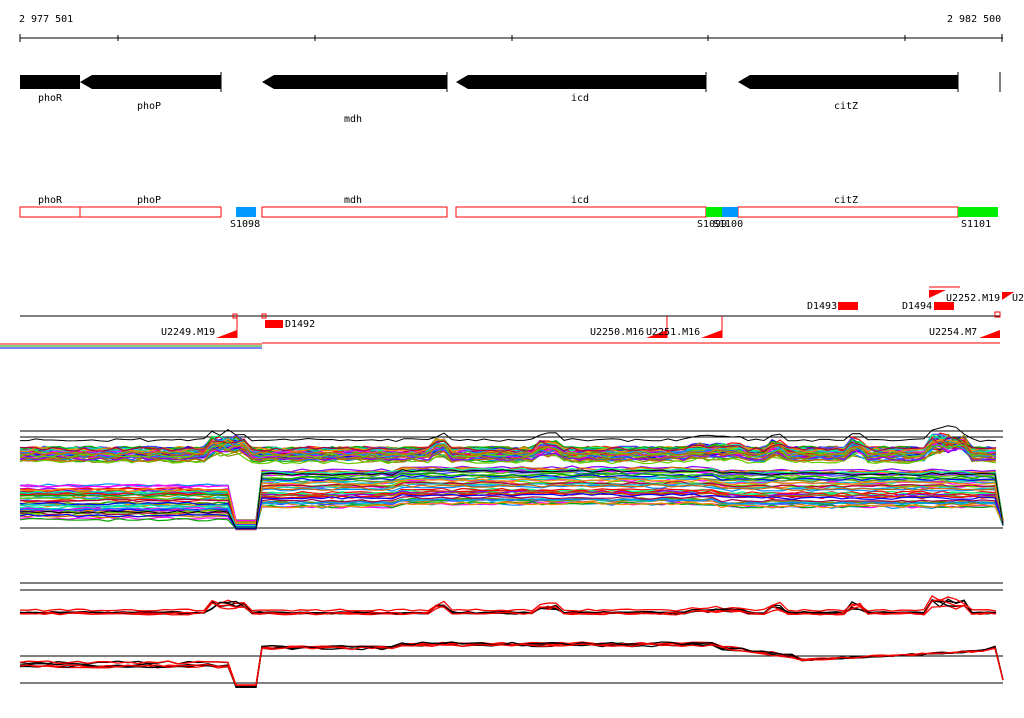 The image size is (1024, 718). I want to click on promoter-U2249, so click(226, 334).